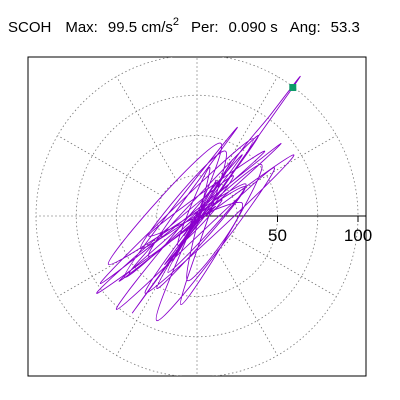 The width and height of the screenshot is (400, 400). I want to click on chart-header: SCOH Max: 99.5 cm/s2 Per: 0.090 s Ang: 53.3, so click(184, 26).